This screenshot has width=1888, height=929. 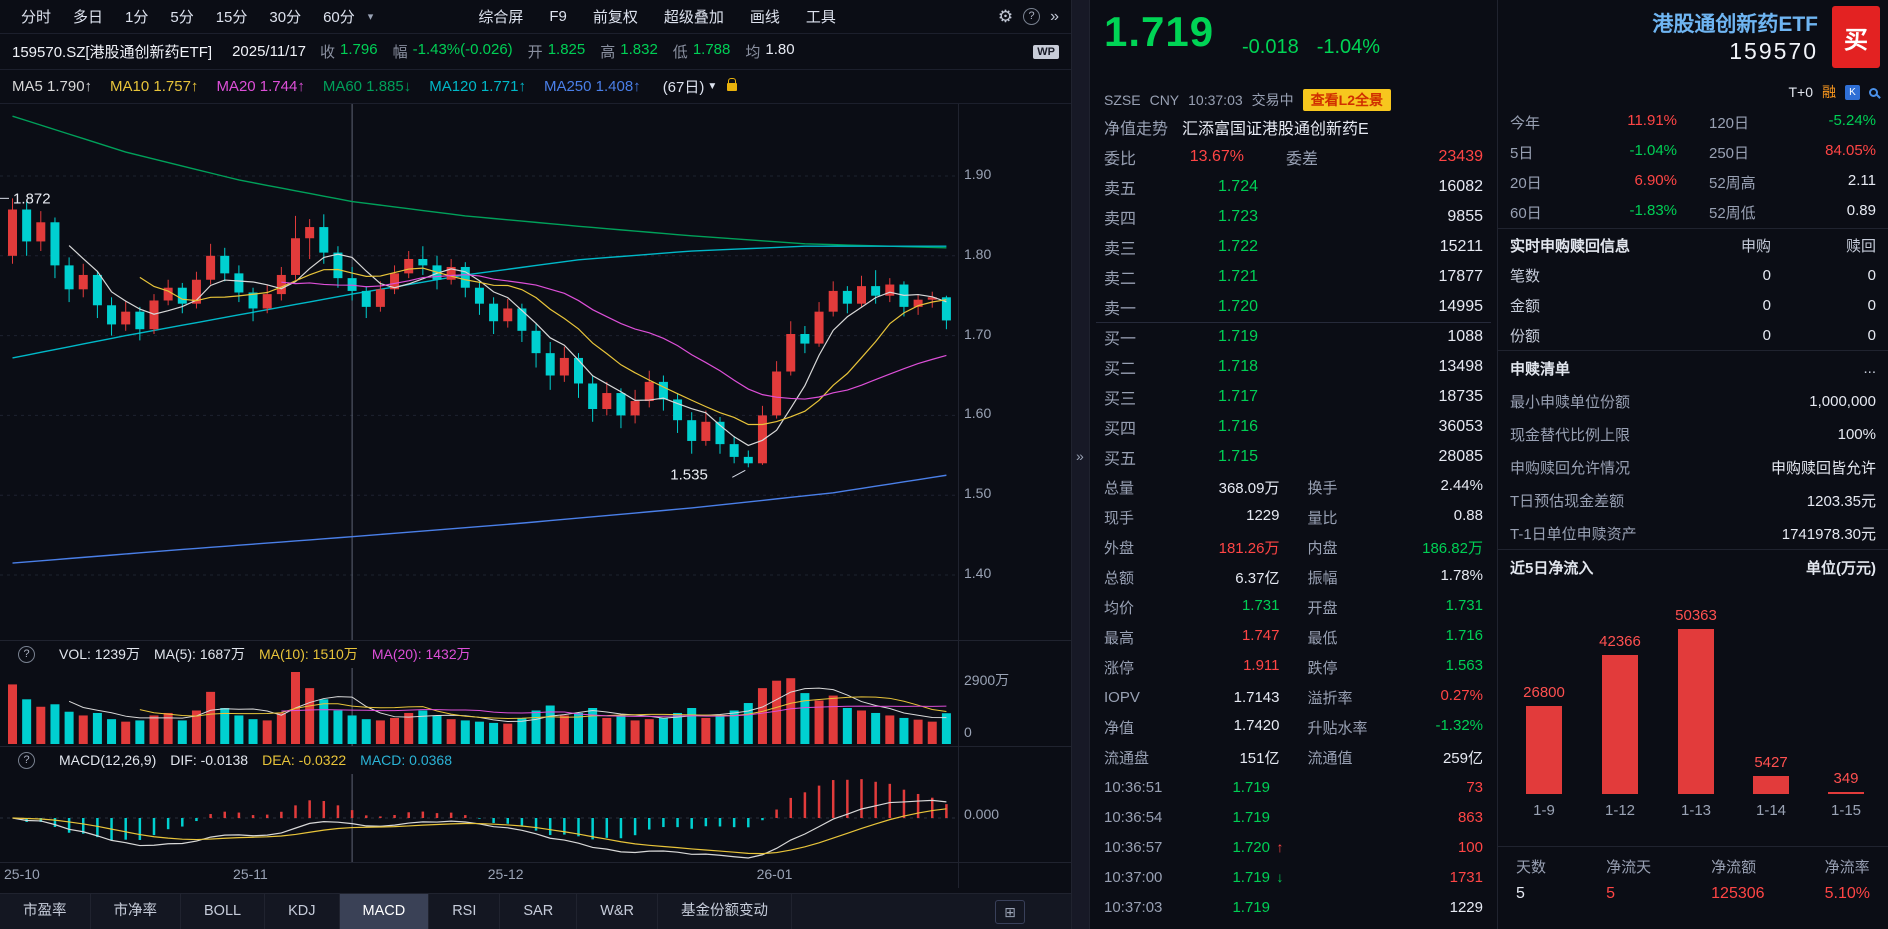 What do you see at coordinates (1337, 728) in the screenshot?
I see `stat-label: 升贴水率` at bounding box center [1337, 728].